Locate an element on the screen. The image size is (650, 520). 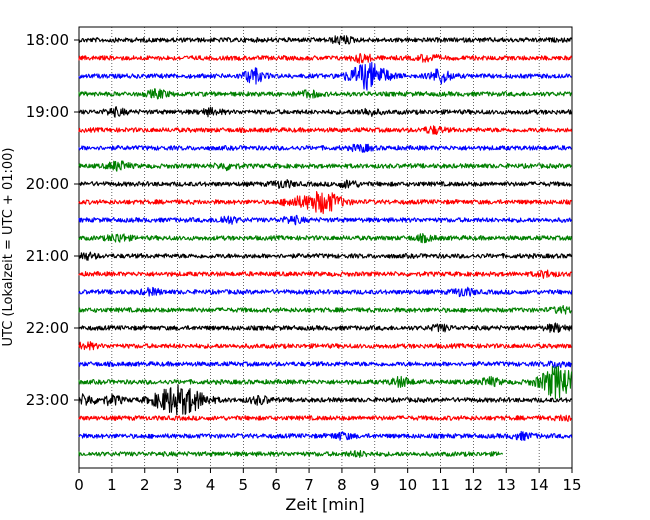
trace-1930 is located at coordinates (325, 148).